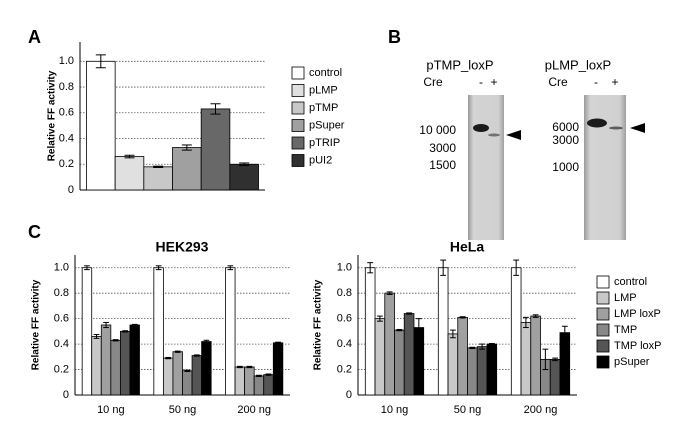  I want to click on y-tick-label: 0.6, so click(344, 319).